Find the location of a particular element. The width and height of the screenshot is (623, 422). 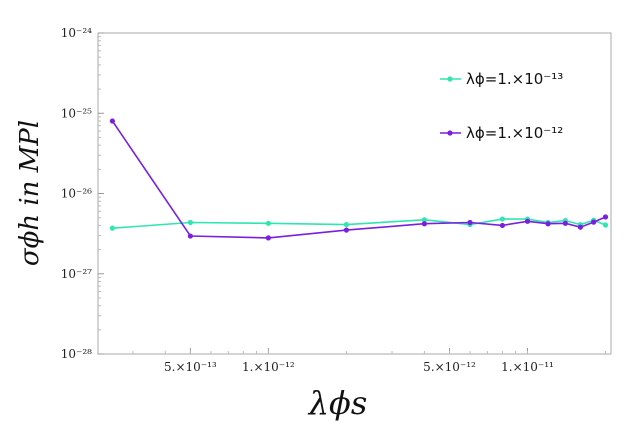

y-tick-label: 10⁻²⁶ is located at coordinates (76, 194).